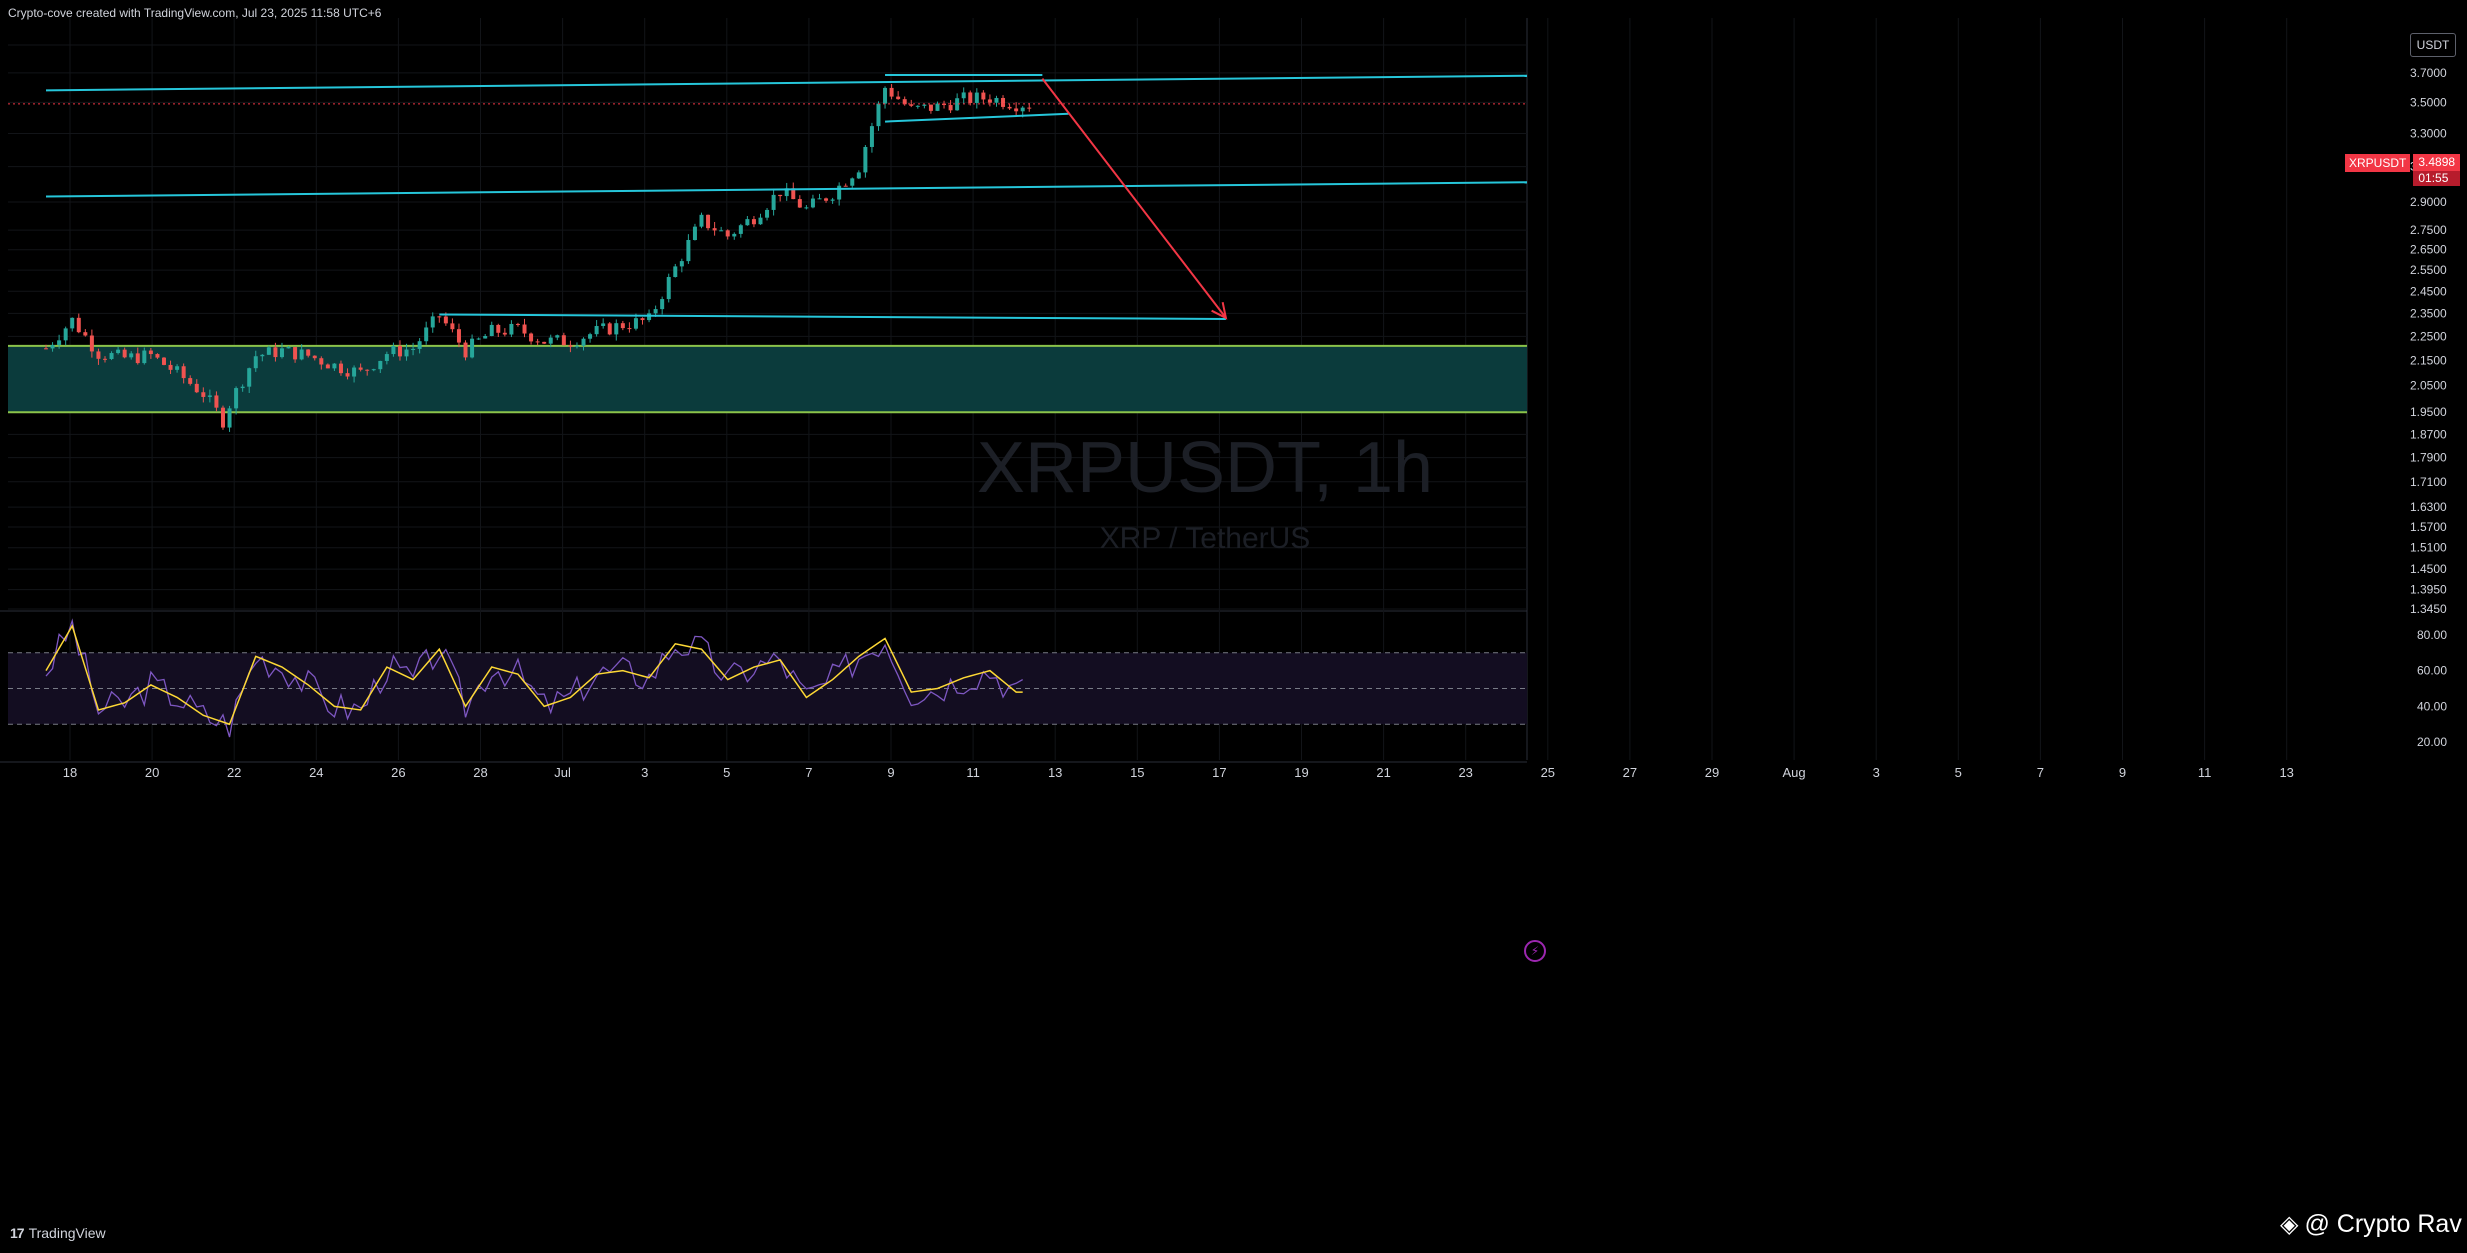 Image resolution: width=2467 pixels, height=1253 pixels. I want to click on x-tick-label: 29, so click(1712, 772).